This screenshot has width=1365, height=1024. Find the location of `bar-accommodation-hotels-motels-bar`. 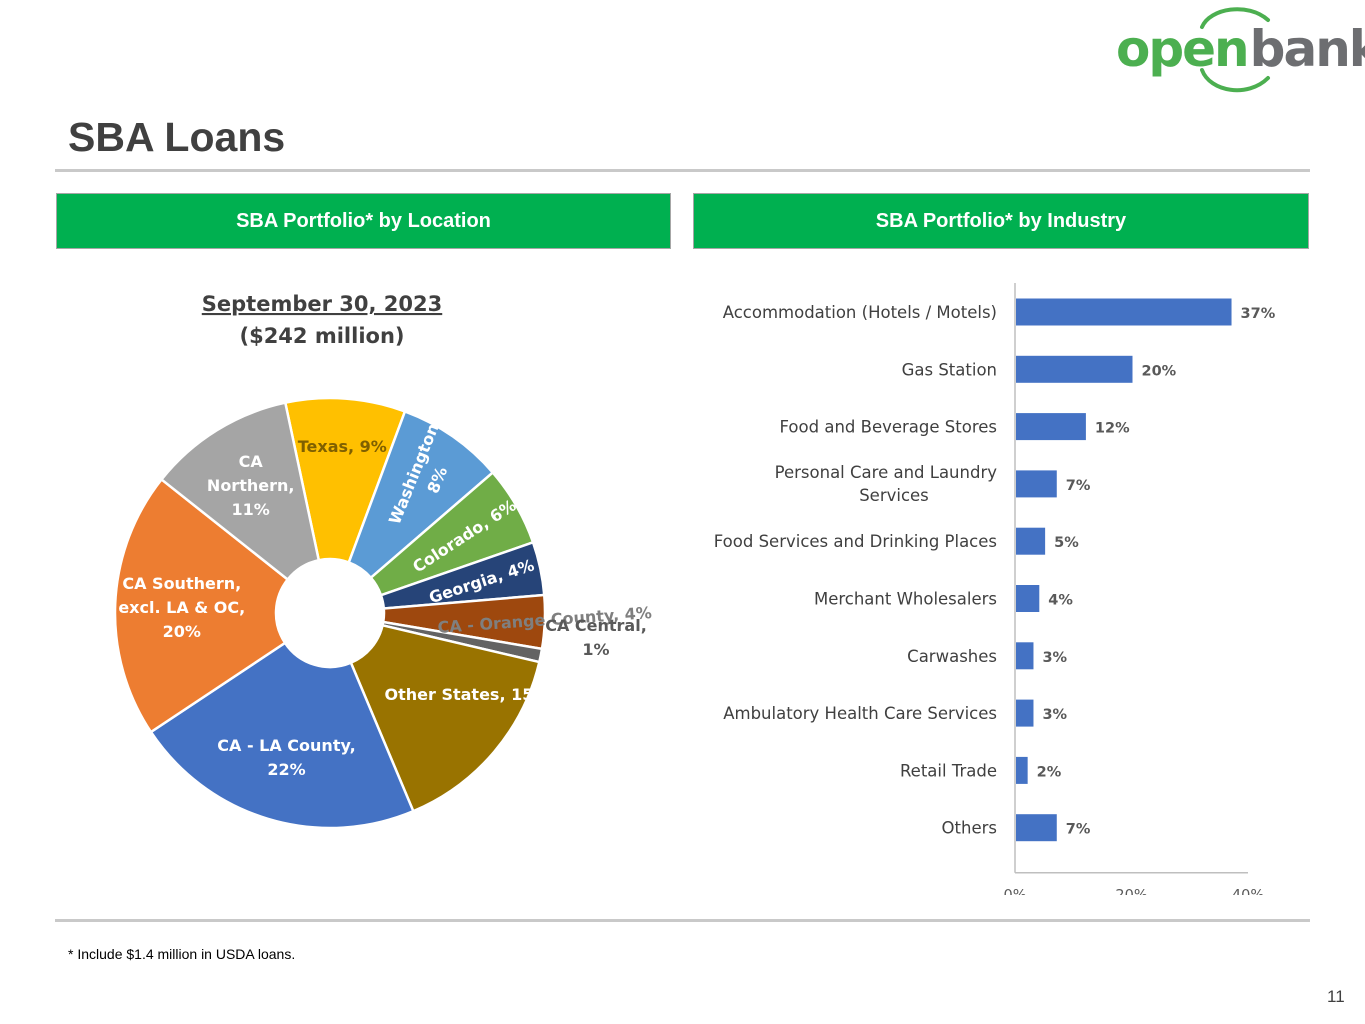

bar-accommodation-hotels-motels-bar is located at coordinates (1124, 312).